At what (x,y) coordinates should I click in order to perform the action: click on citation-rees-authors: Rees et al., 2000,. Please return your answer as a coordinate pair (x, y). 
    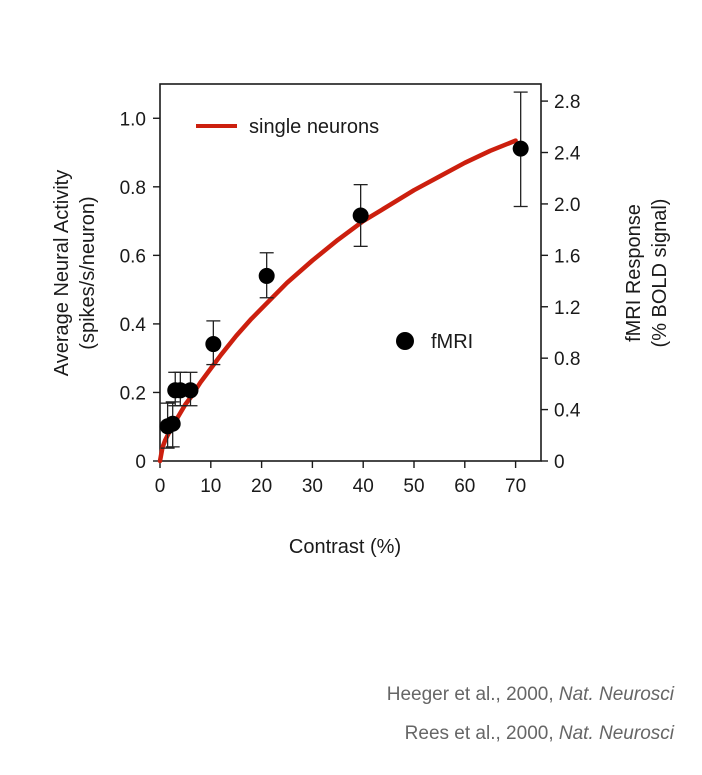
    Looking at the image, I should click on (481, 733).